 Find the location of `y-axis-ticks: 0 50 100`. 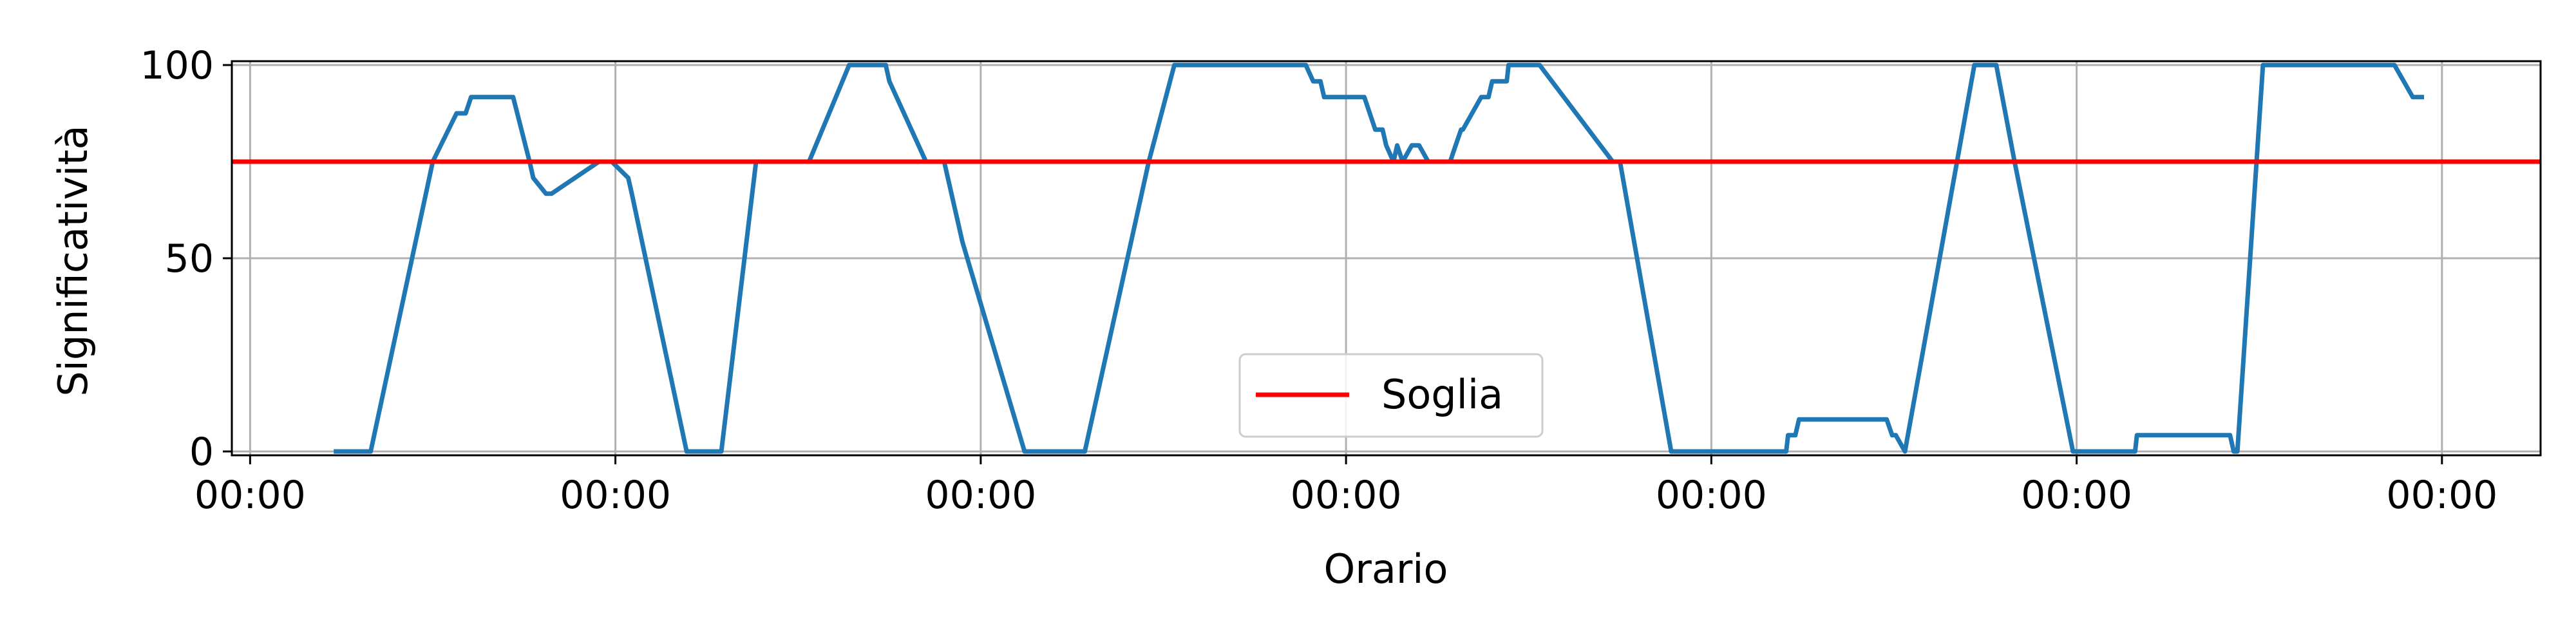

y-axis-ticks: 0 50 100 is located at coordinates (186, 259).